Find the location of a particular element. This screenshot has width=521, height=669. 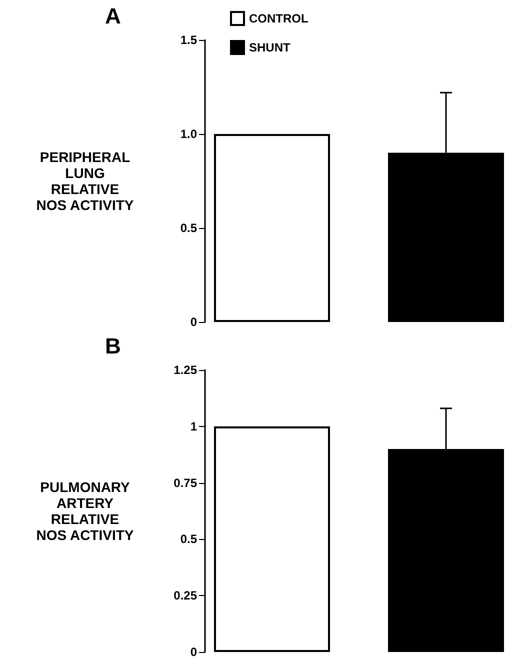

y-tick-label: 0.25 is located at coordinates (186, 595).